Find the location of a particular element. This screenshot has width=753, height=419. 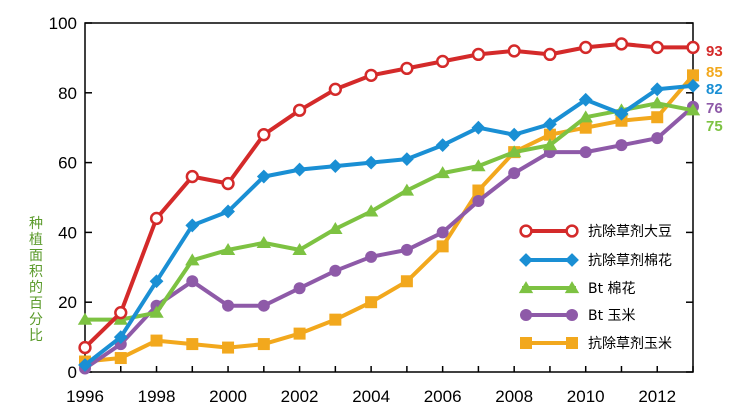

x-tick-label: 2004 is located at coordinates (371, 396).